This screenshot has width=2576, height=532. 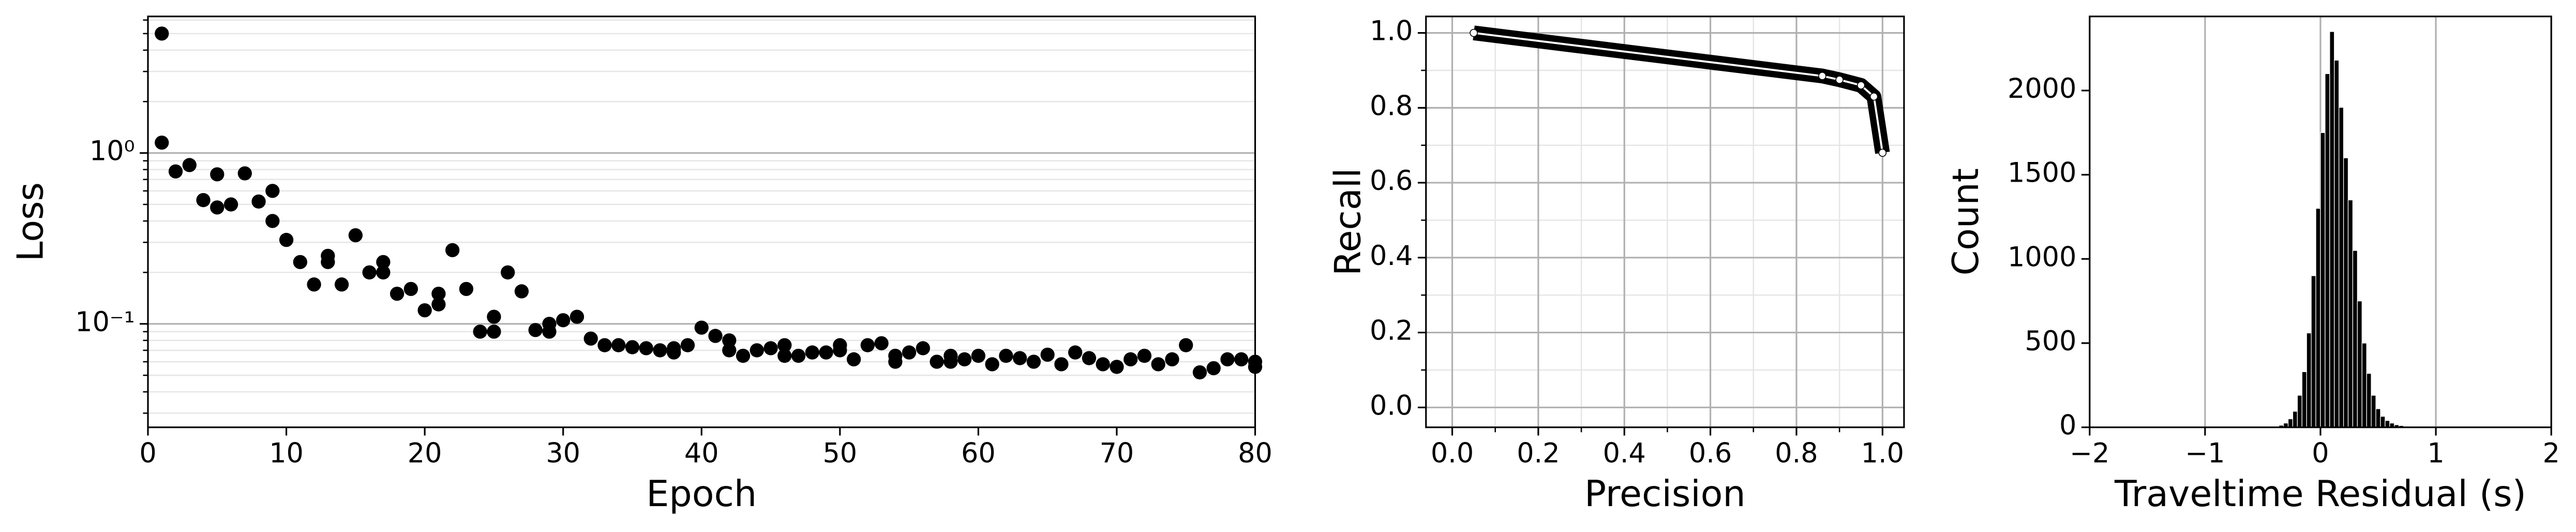 I want to click on x-tick-label: 1, so click(x=2435, y=454).